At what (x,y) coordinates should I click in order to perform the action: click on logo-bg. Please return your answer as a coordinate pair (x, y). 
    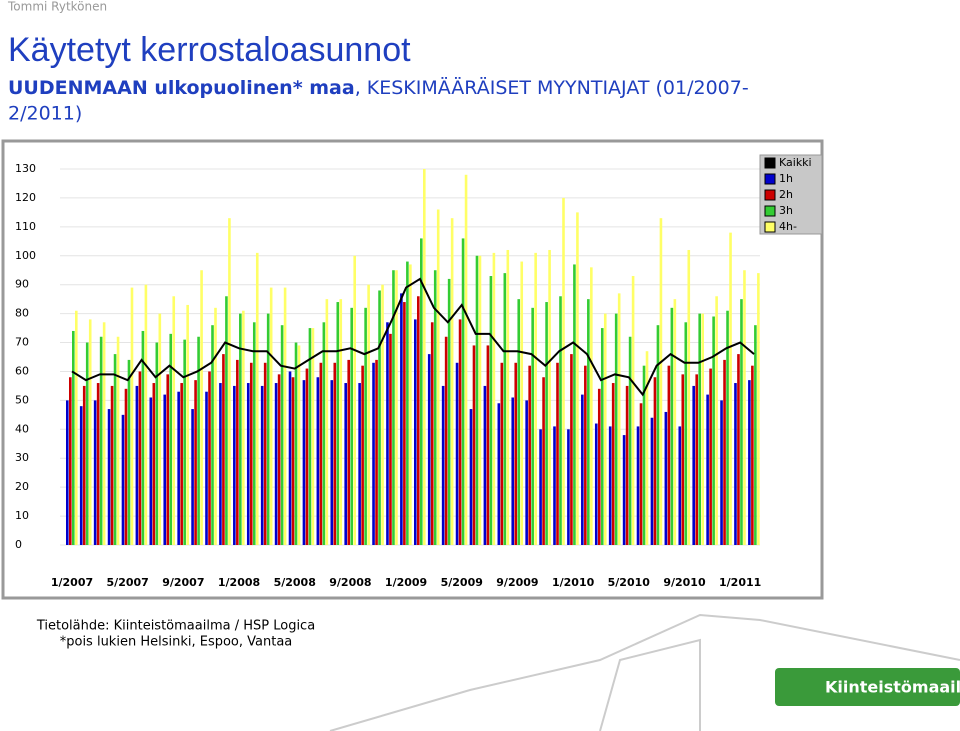
    Looking at the image, I should click on (867, 687).